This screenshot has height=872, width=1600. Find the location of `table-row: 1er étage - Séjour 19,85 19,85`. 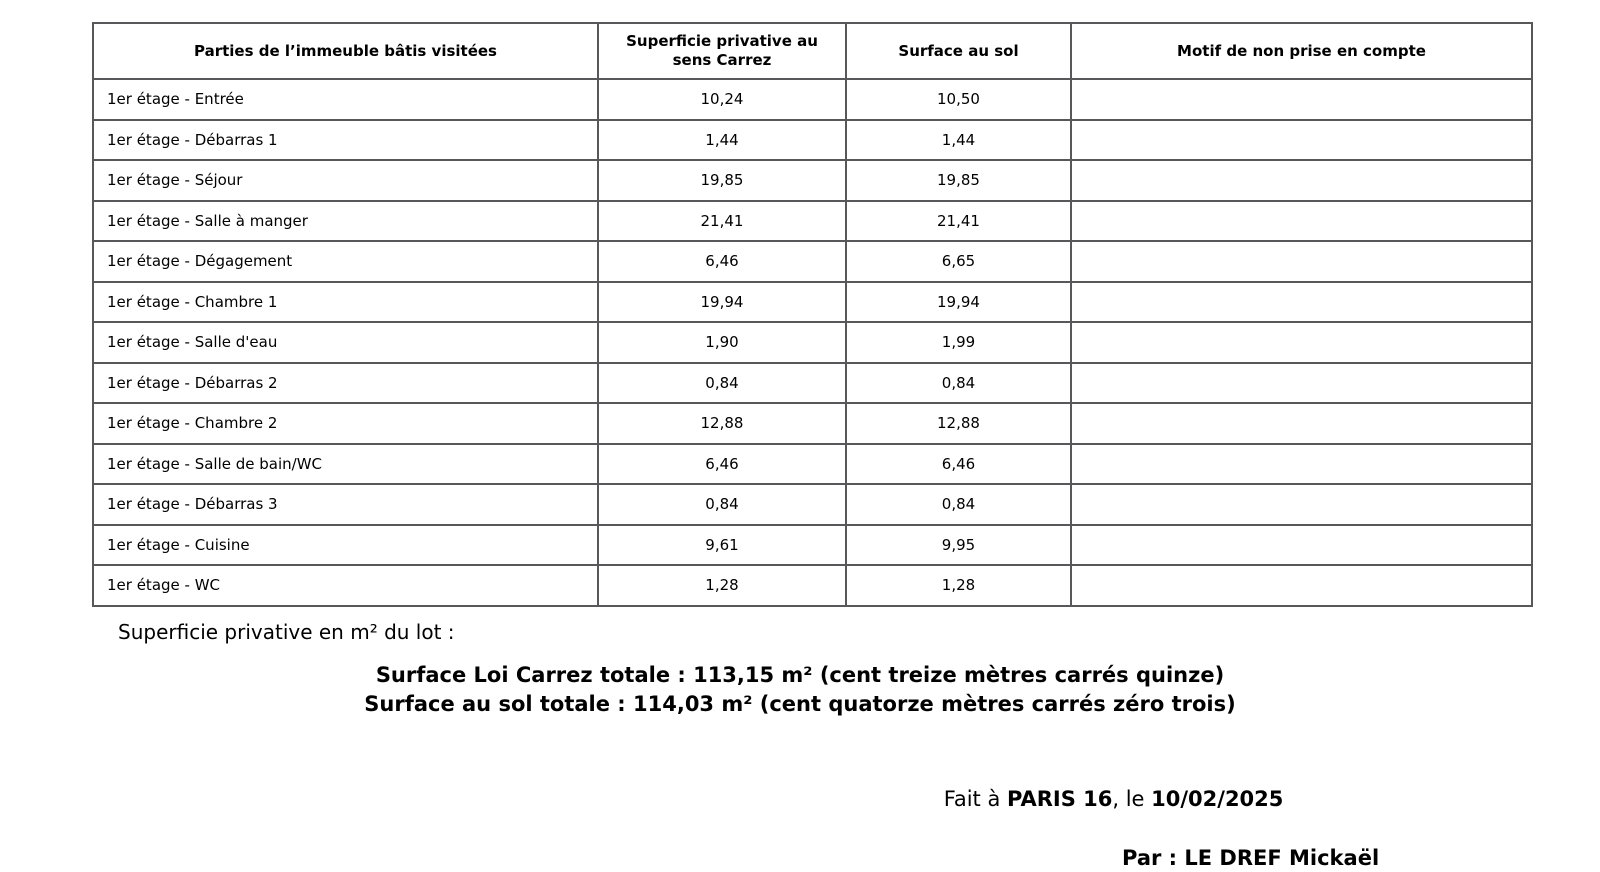

table-row: 1er étage - Séjour 19,85 19,85 is located at coordinates (812, 180).